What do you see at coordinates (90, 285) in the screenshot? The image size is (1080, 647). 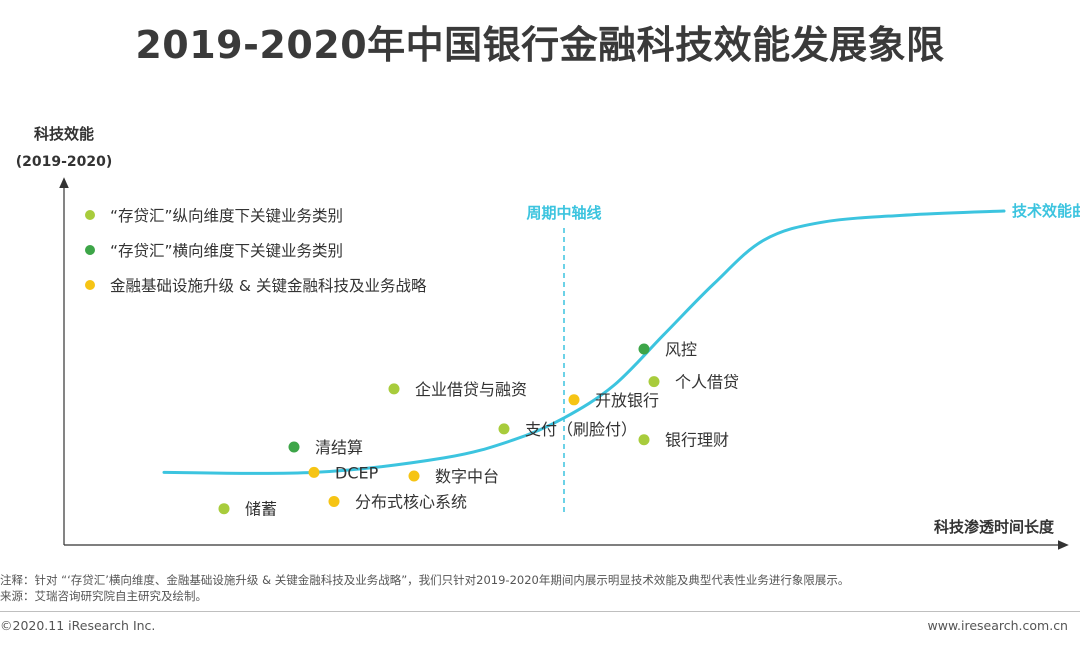 I see `legend-marker-infra` at bounding box center [90, 285].